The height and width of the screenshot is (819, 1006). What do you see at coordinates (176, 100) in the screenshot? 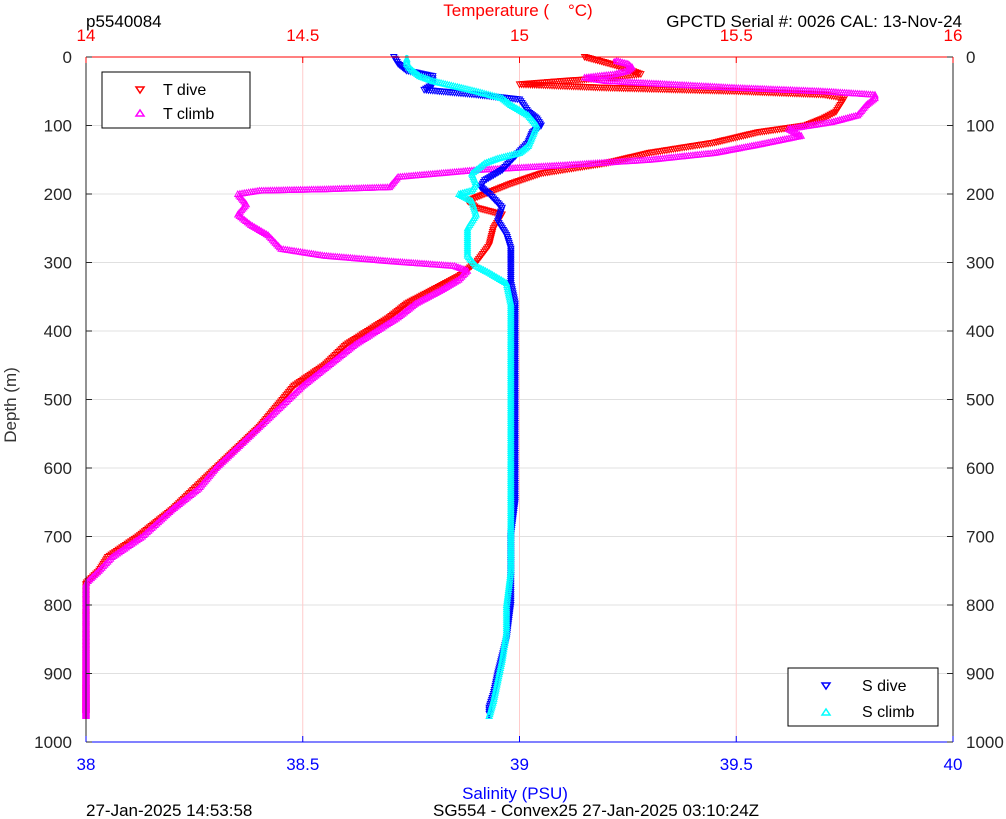
I see `legend-temperature-box` at bounding box center [176, 100].